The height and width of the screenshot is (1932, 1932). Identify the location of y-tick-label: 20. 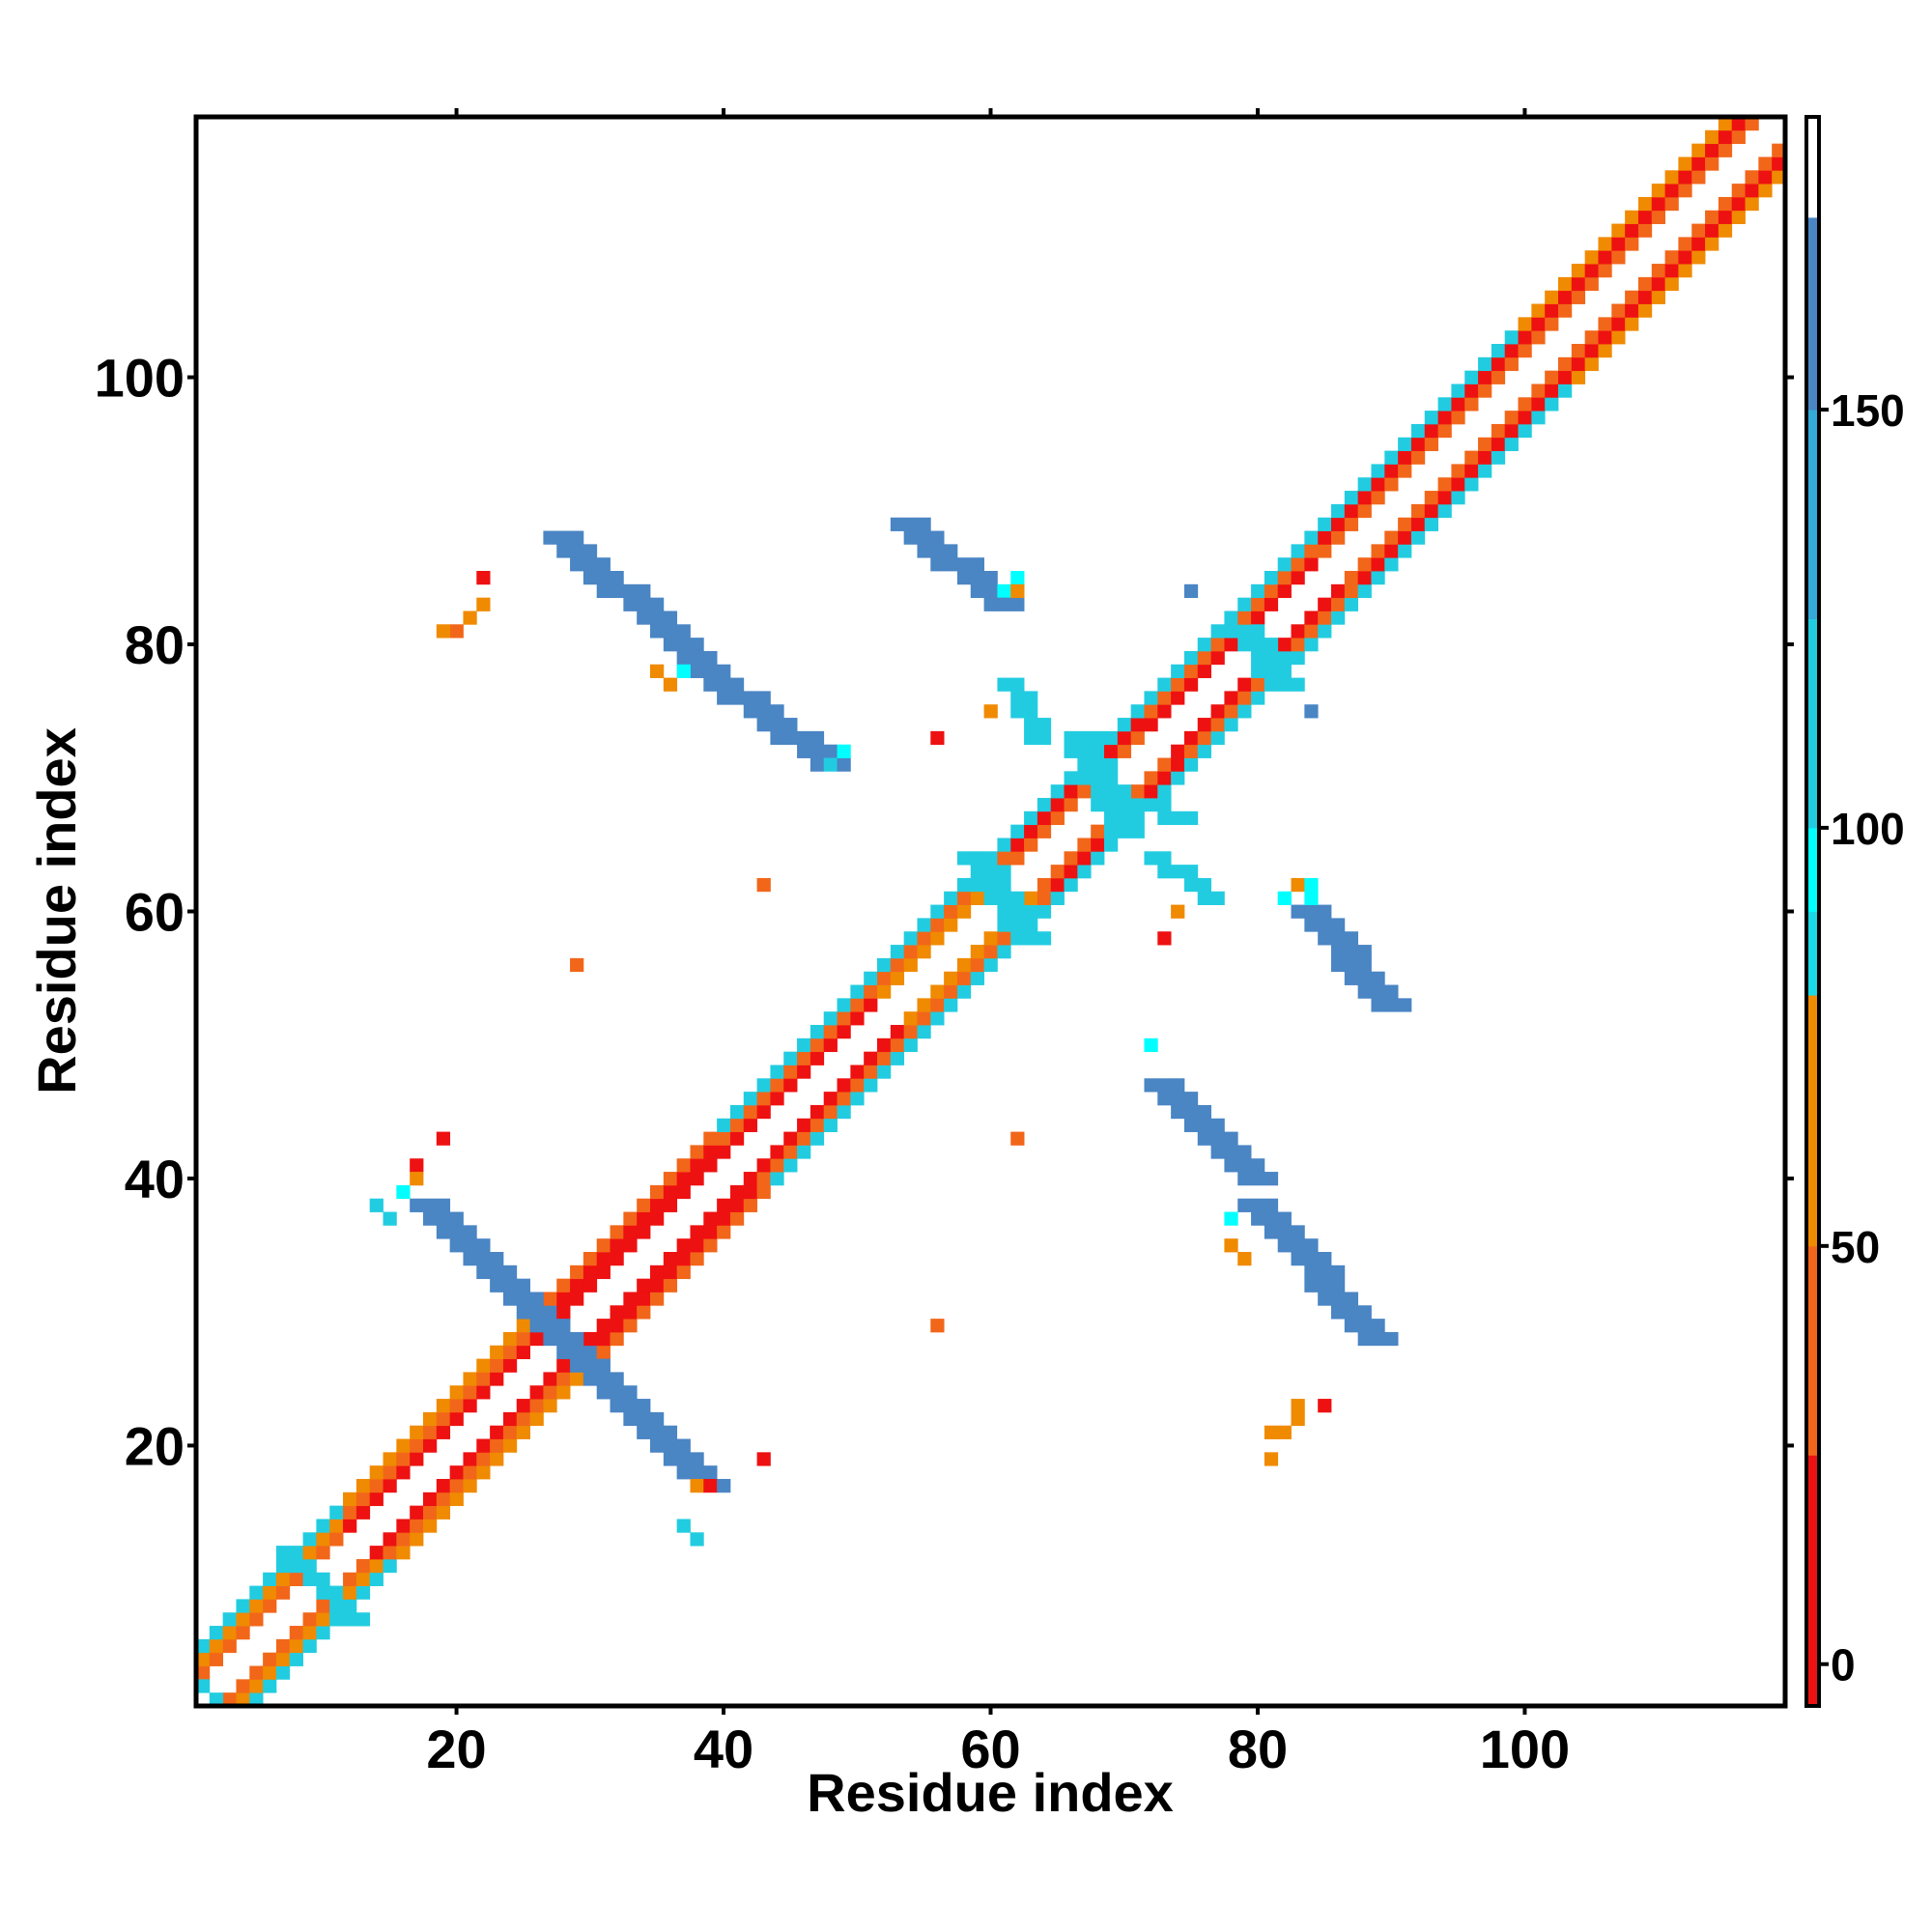
(155, 1445).